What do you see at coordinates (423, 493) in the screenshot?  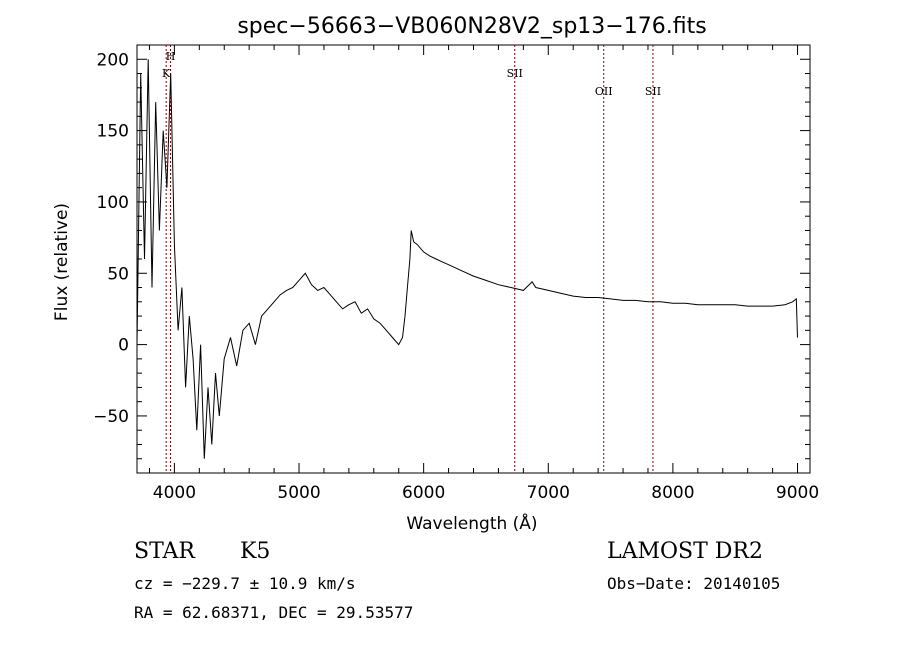 I see `x-tick-label: 6000` at bounding box center [423, 493].